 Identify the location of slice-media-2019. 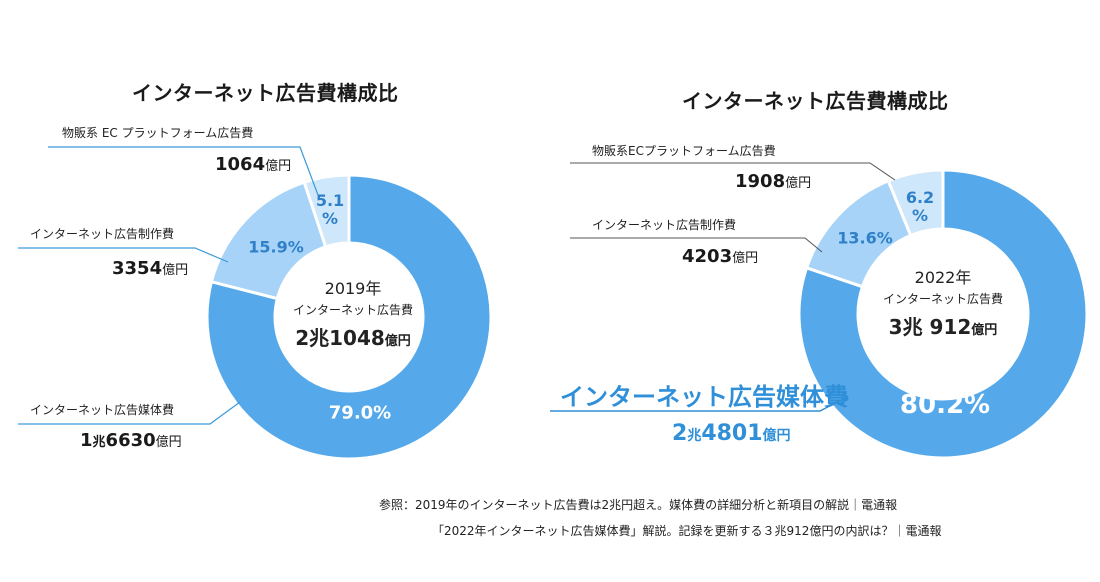
(349, 317).